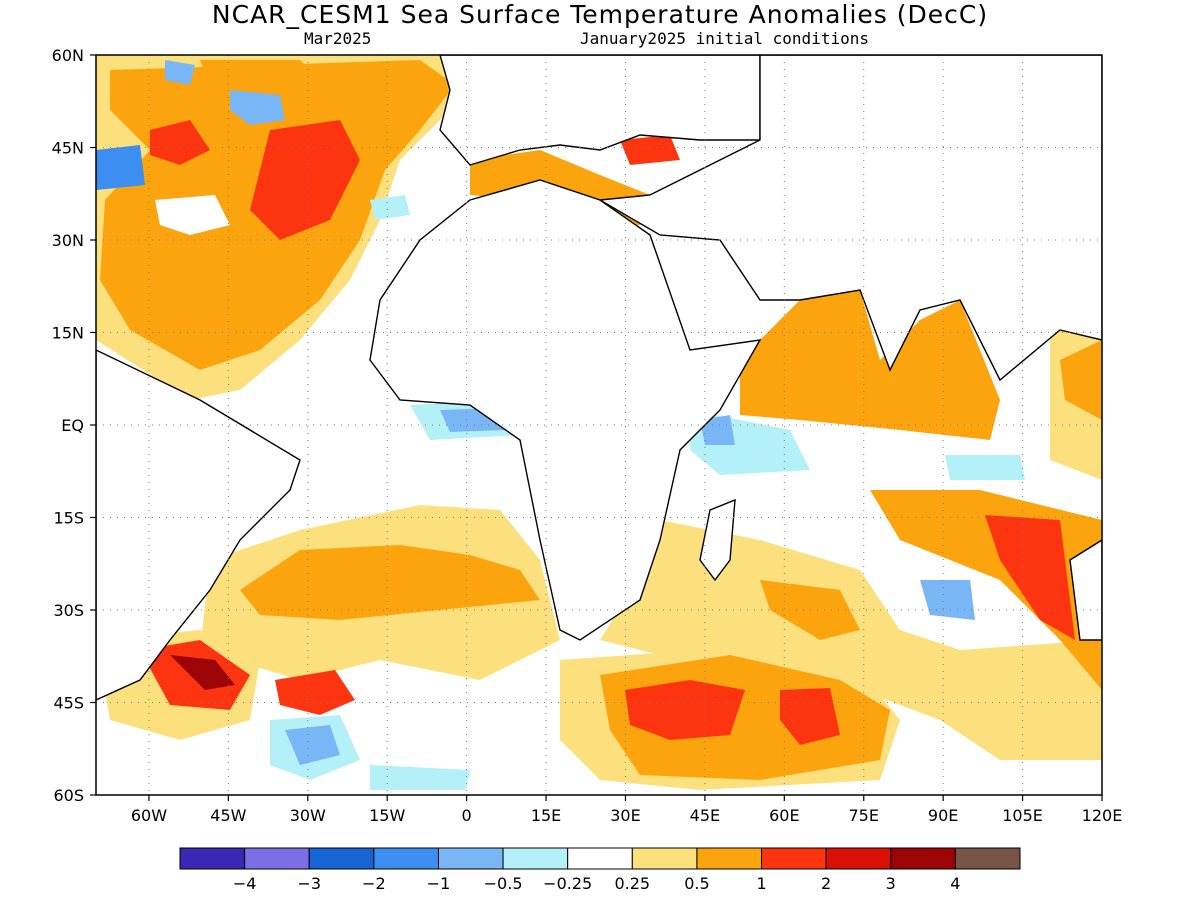  What do you see at coordinates (228, 815) in the screenshot?
I see `lon-tick-label: 45W` at bounding box center [228, 815].